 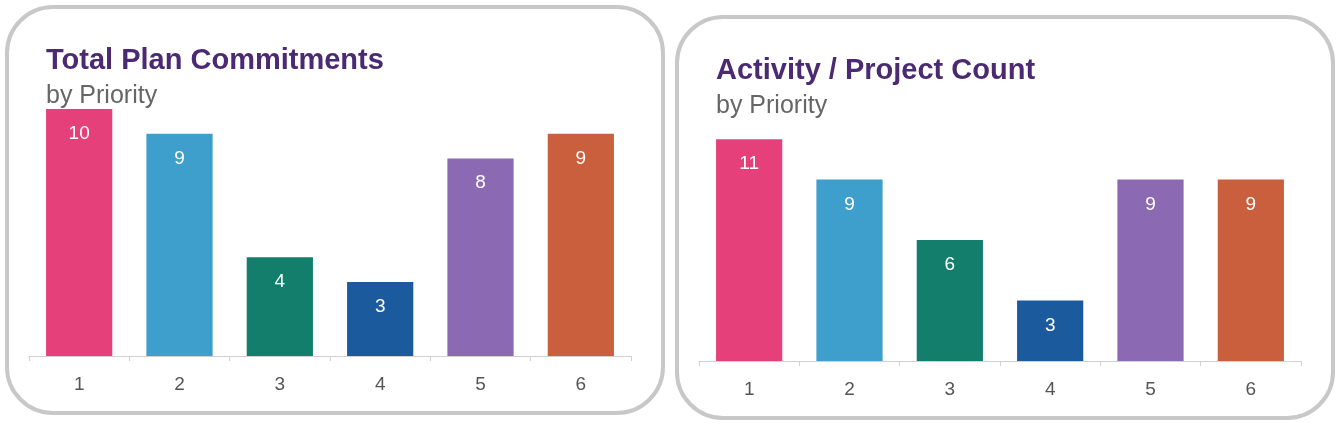 What do you see at coordinates (215, 58) in the screenshot?
I see `chart-title: Total Plan Commitments` at bounding box center [215, 58].